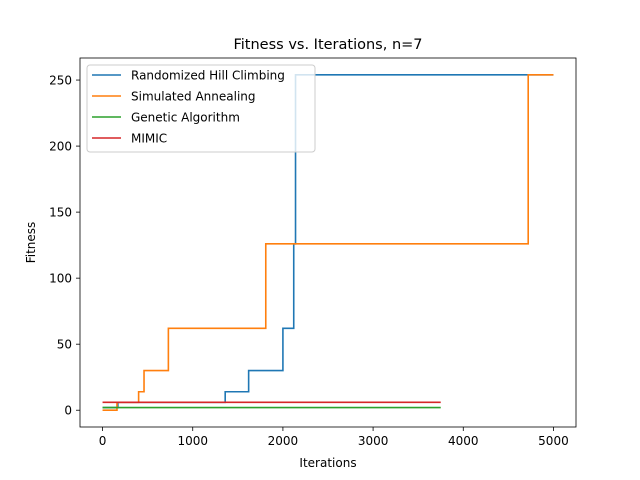 This screenshot has width=640, height=480. What do you see at coordinates (334, 437) in the screenshot?
I see `x-axis: 0 1000 2000 3000 4000 5000` at bounding box center [334, 437].